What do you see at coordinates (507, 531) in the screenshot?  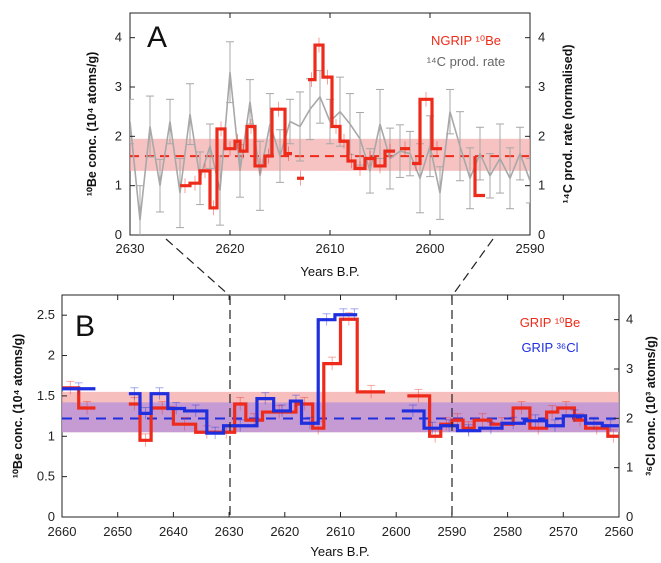 I see `panel-b-x-tick-label: 2580` at bounding box center [507, 531].